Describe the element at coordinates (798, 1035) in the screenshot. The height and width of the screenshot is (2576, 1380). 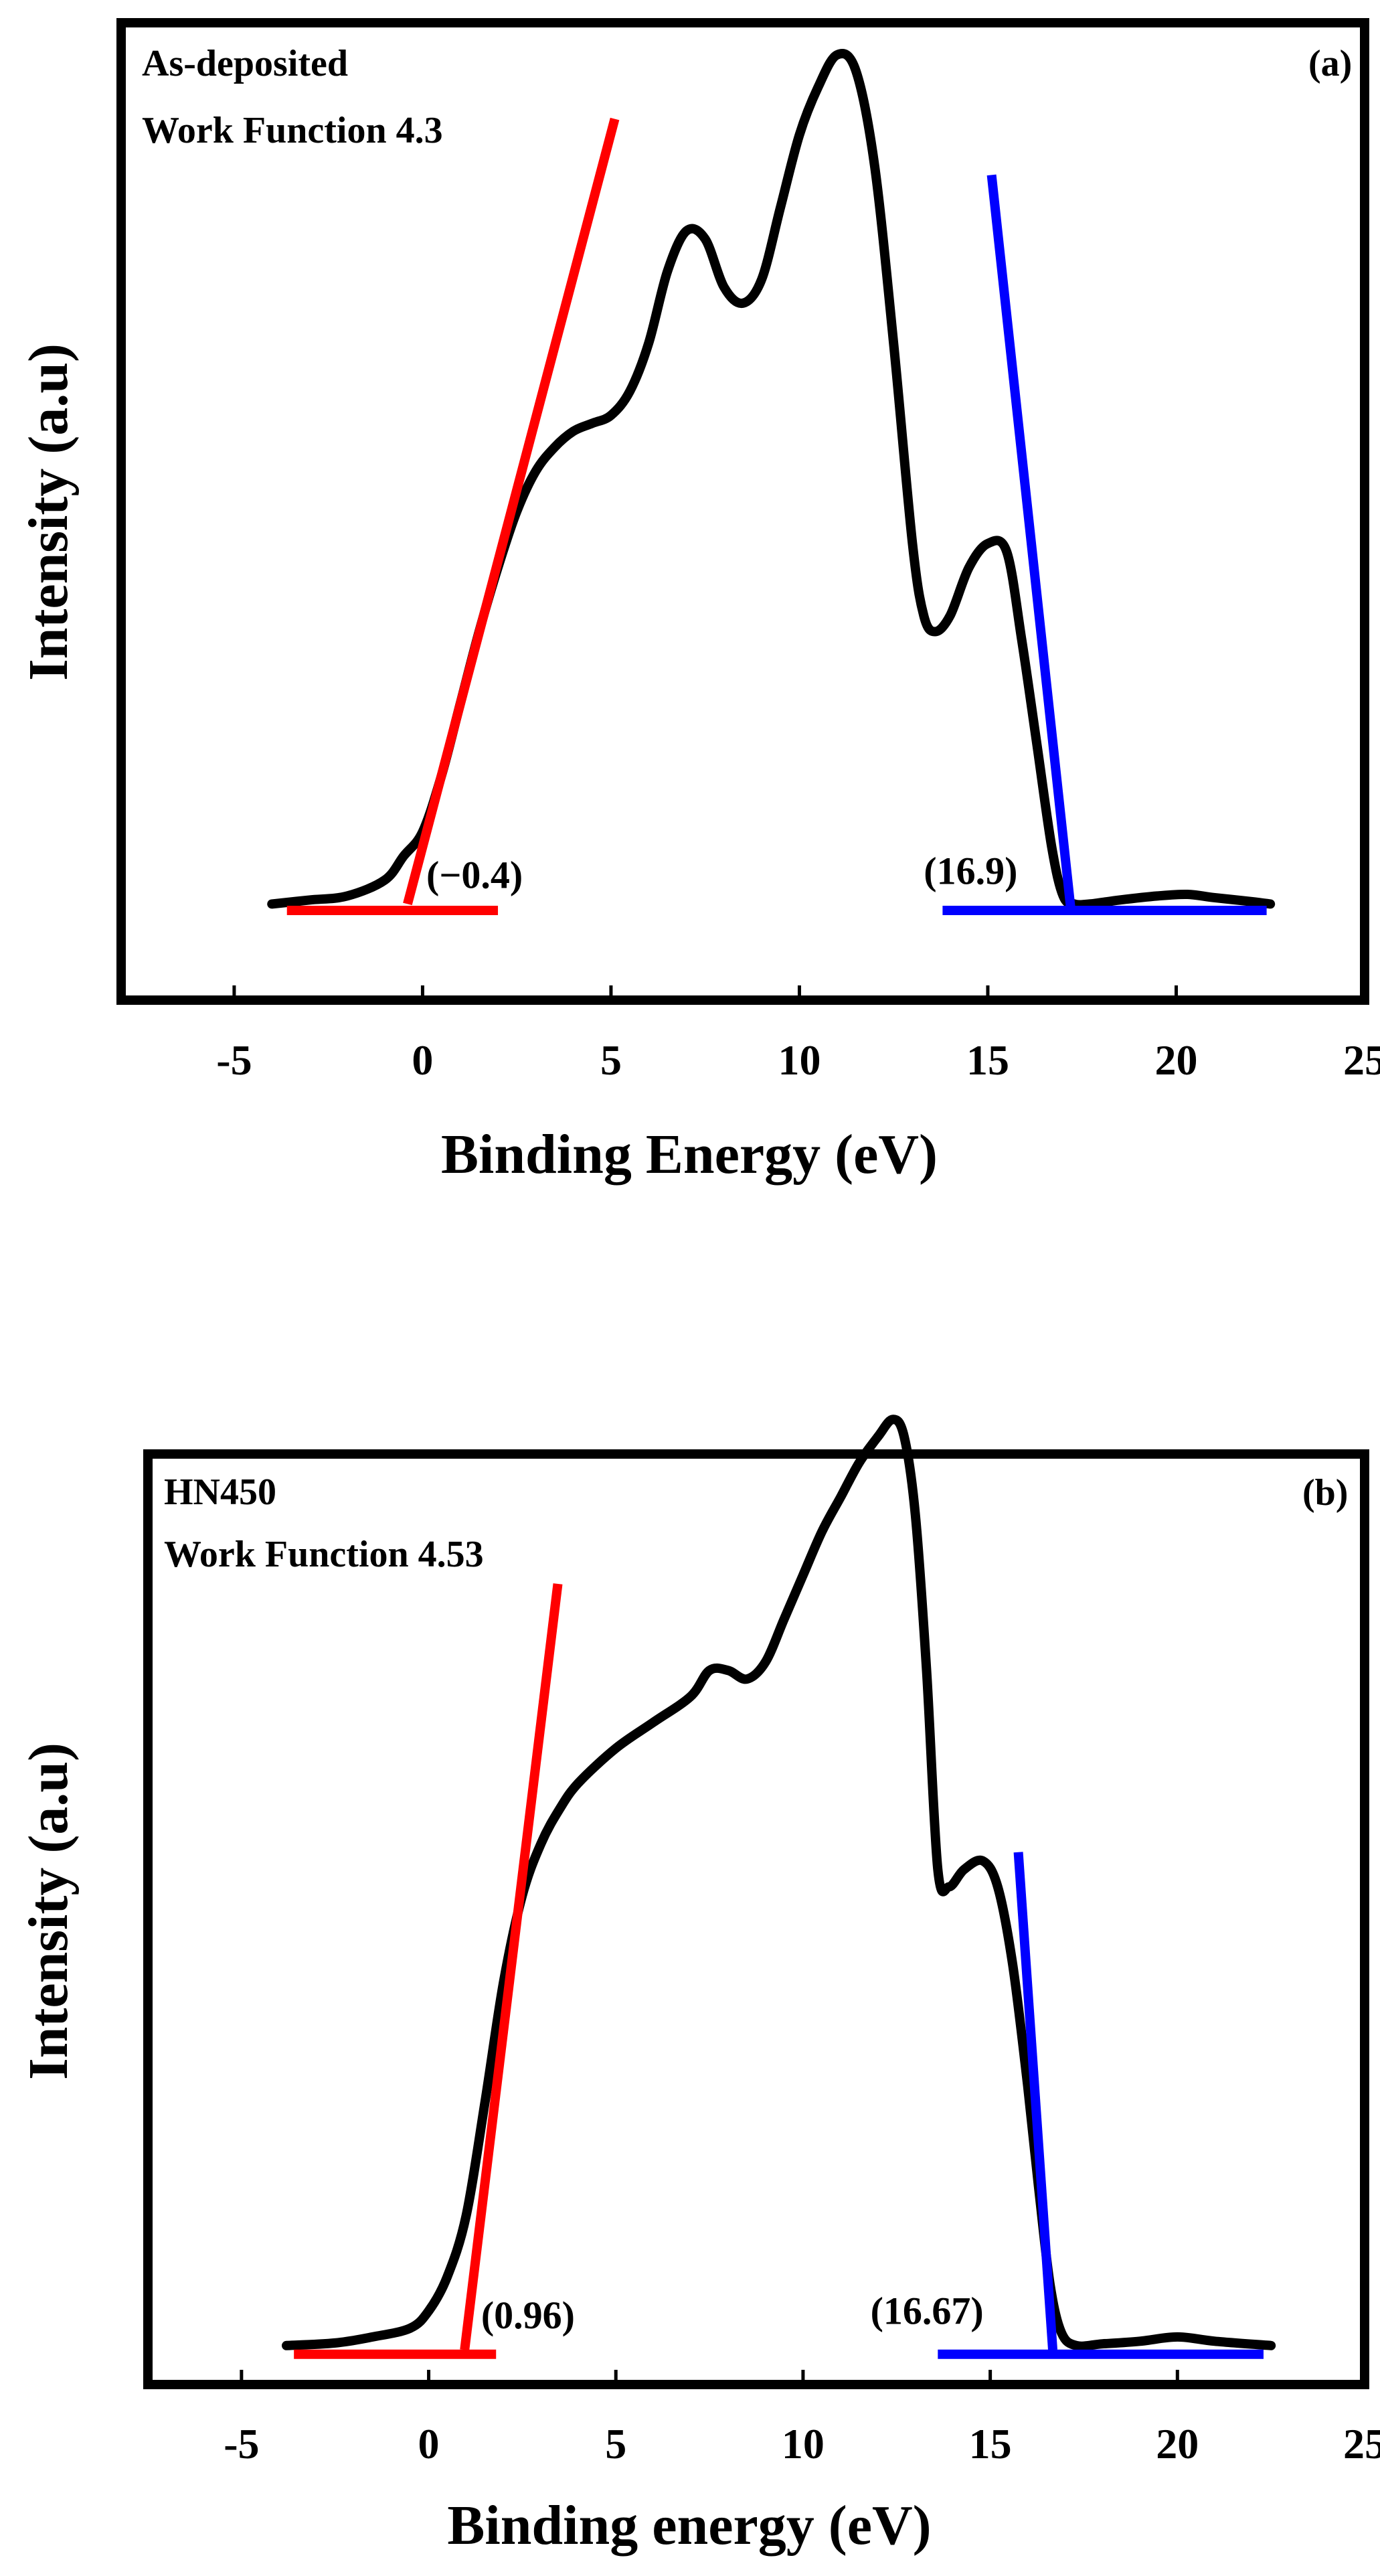
I see `panel-a-x-ticks: -5 0 5 10 15 20 25` at that location.